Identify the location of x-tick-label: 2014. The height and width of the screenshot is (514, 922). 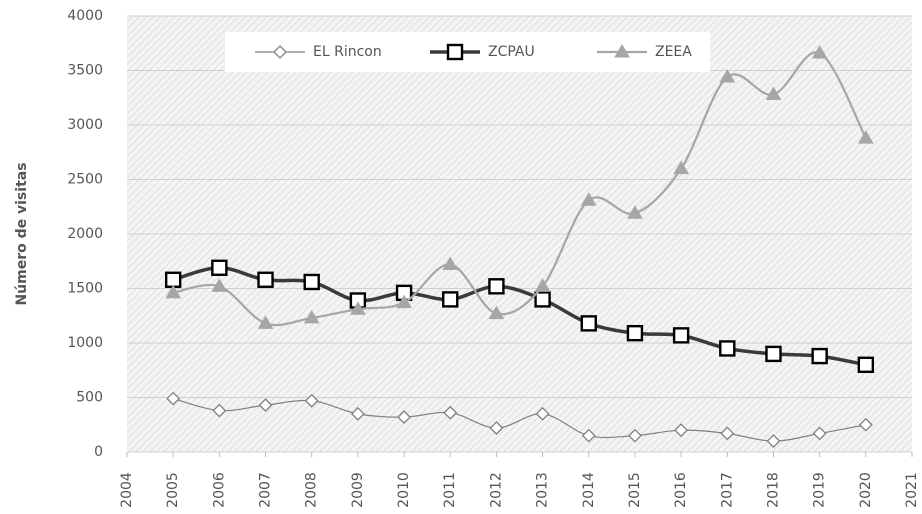
(589, 490).